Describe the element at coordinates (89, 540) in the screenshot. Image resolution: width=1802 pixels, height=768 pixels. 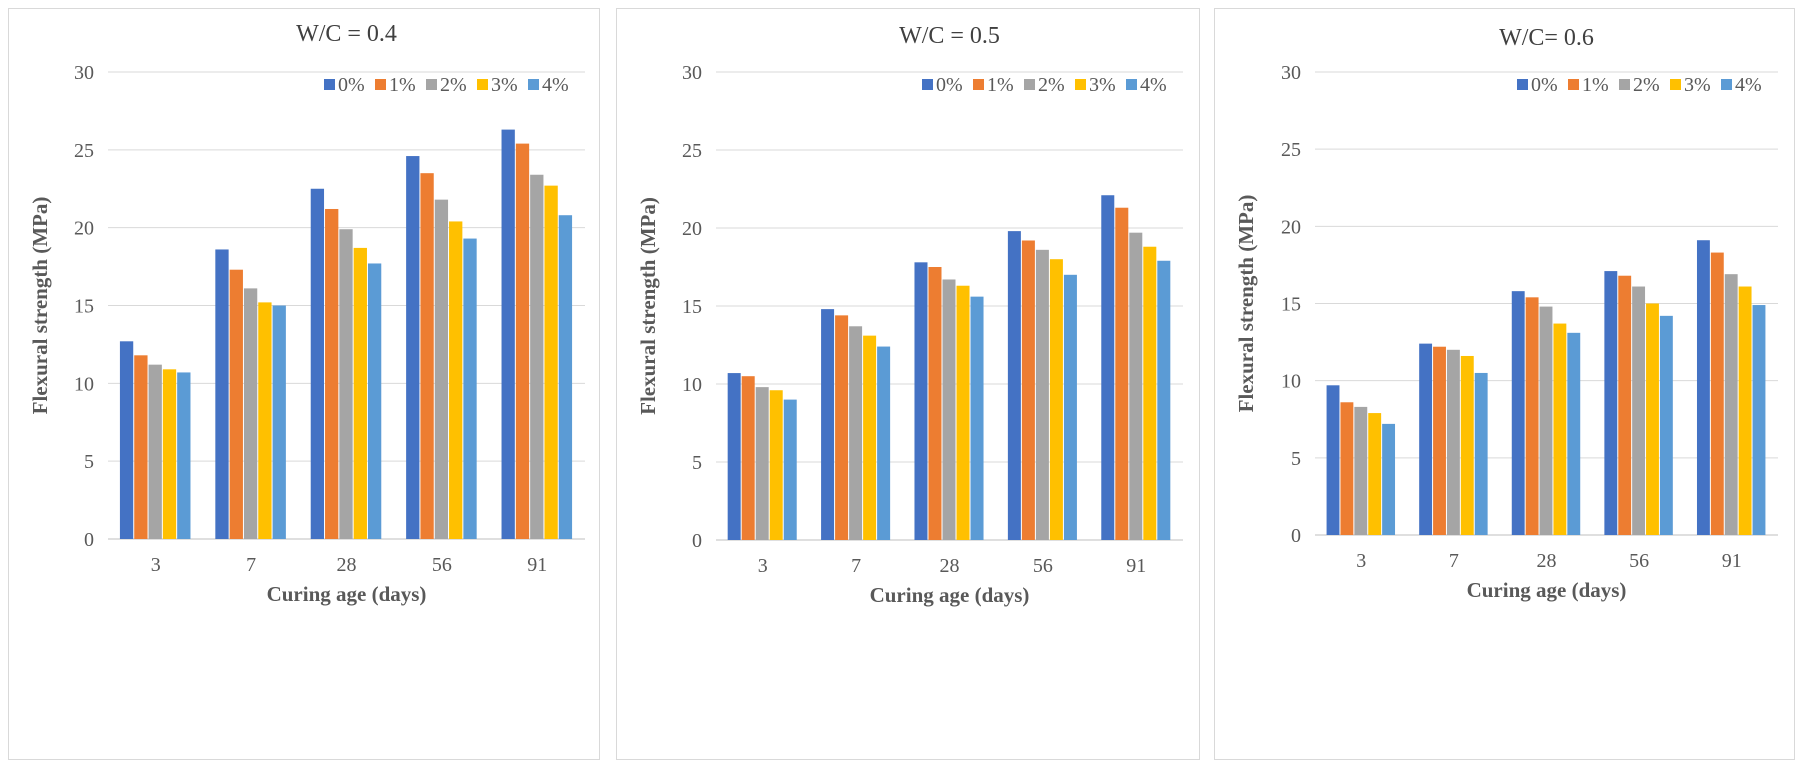
I see `y-tick-label: 0` at that location.